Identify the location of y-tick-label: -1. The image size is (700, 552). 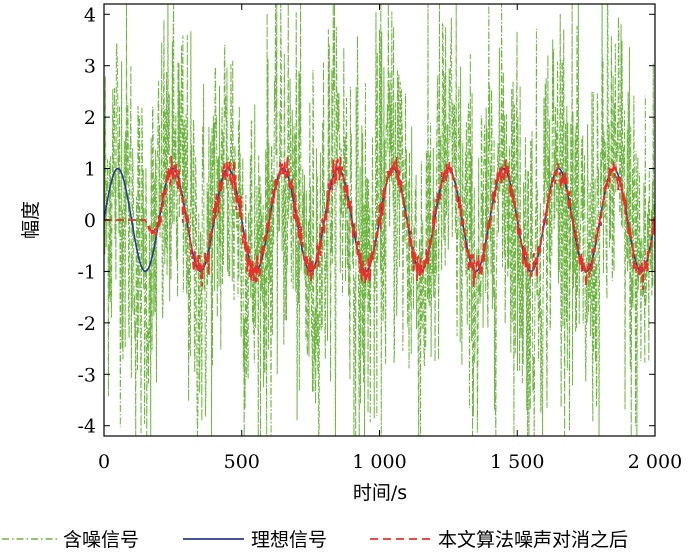
(86, 272).